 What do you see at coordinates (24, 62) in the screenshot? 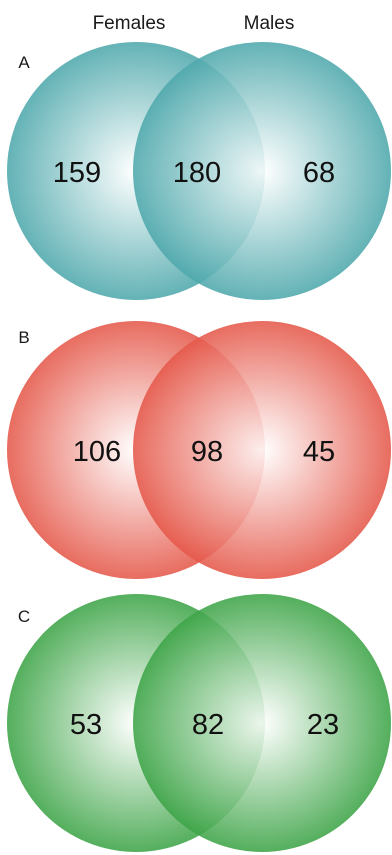
I see `panel-letter-a: A` at bounding box center [24, 62].